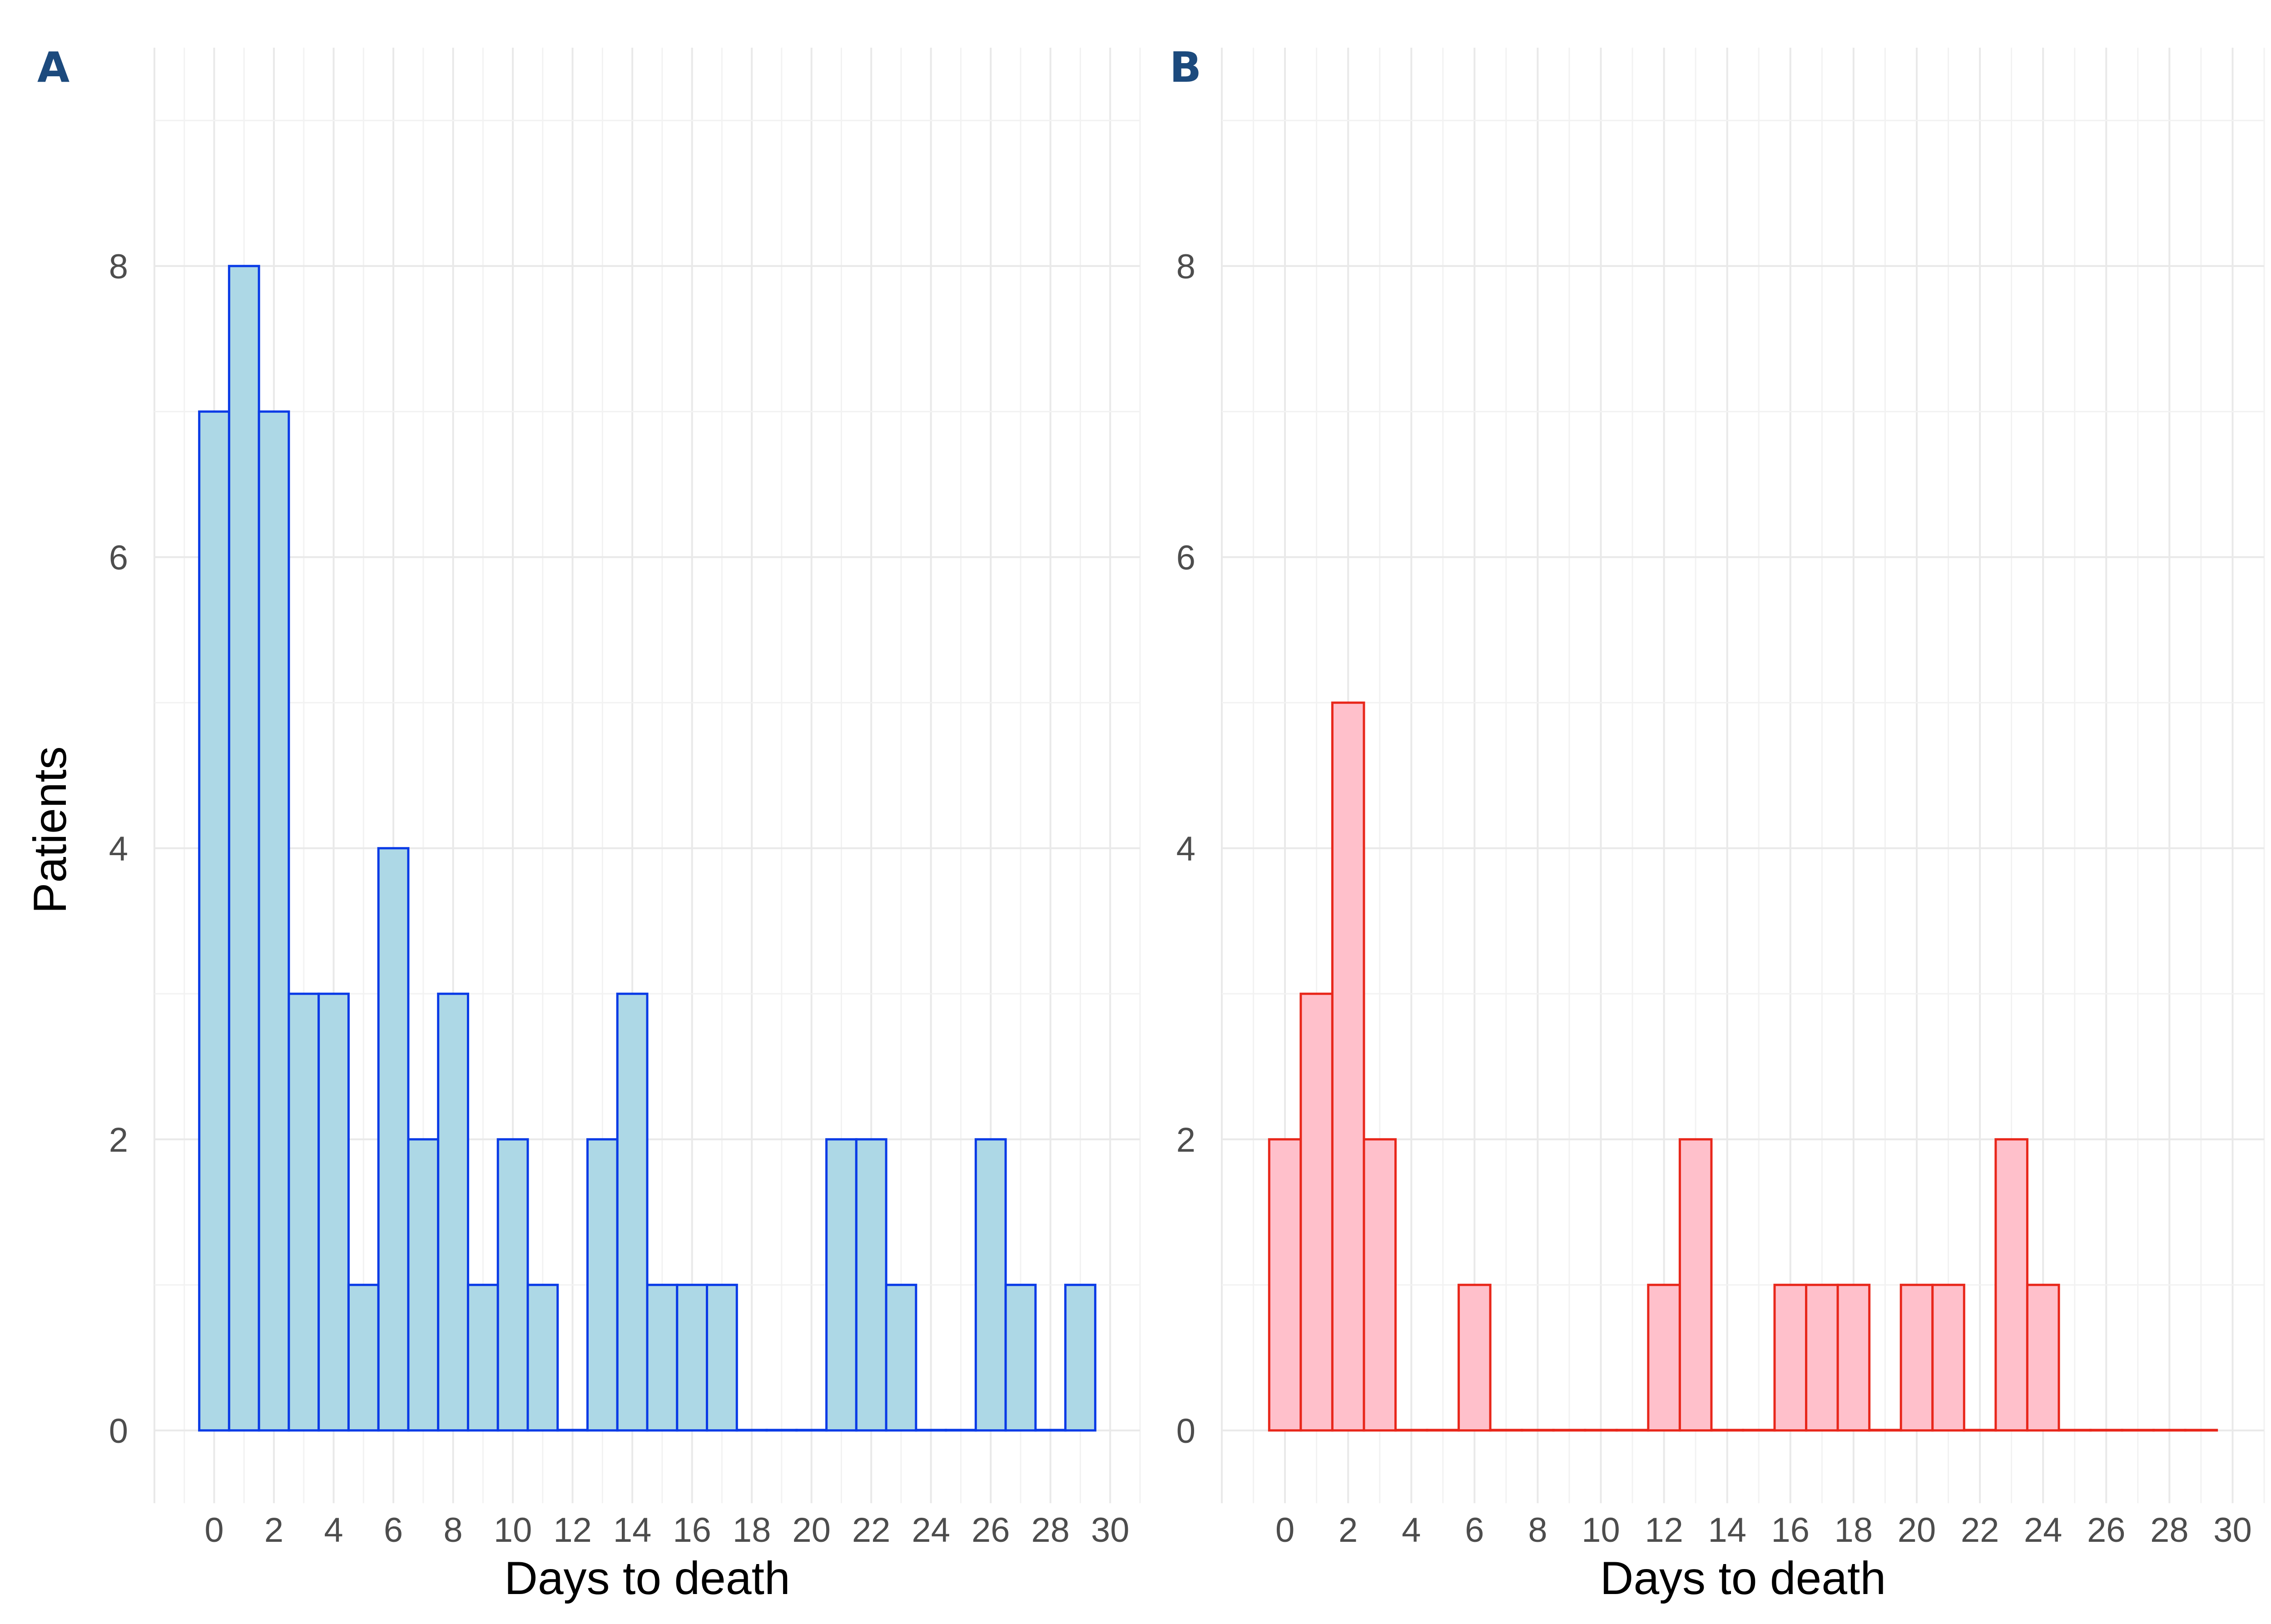 The image size is (2271, 1624). Describe the element at coordinates (572, 1530) in the screenshot. I see `a-x-tick-12: 12` at that location.